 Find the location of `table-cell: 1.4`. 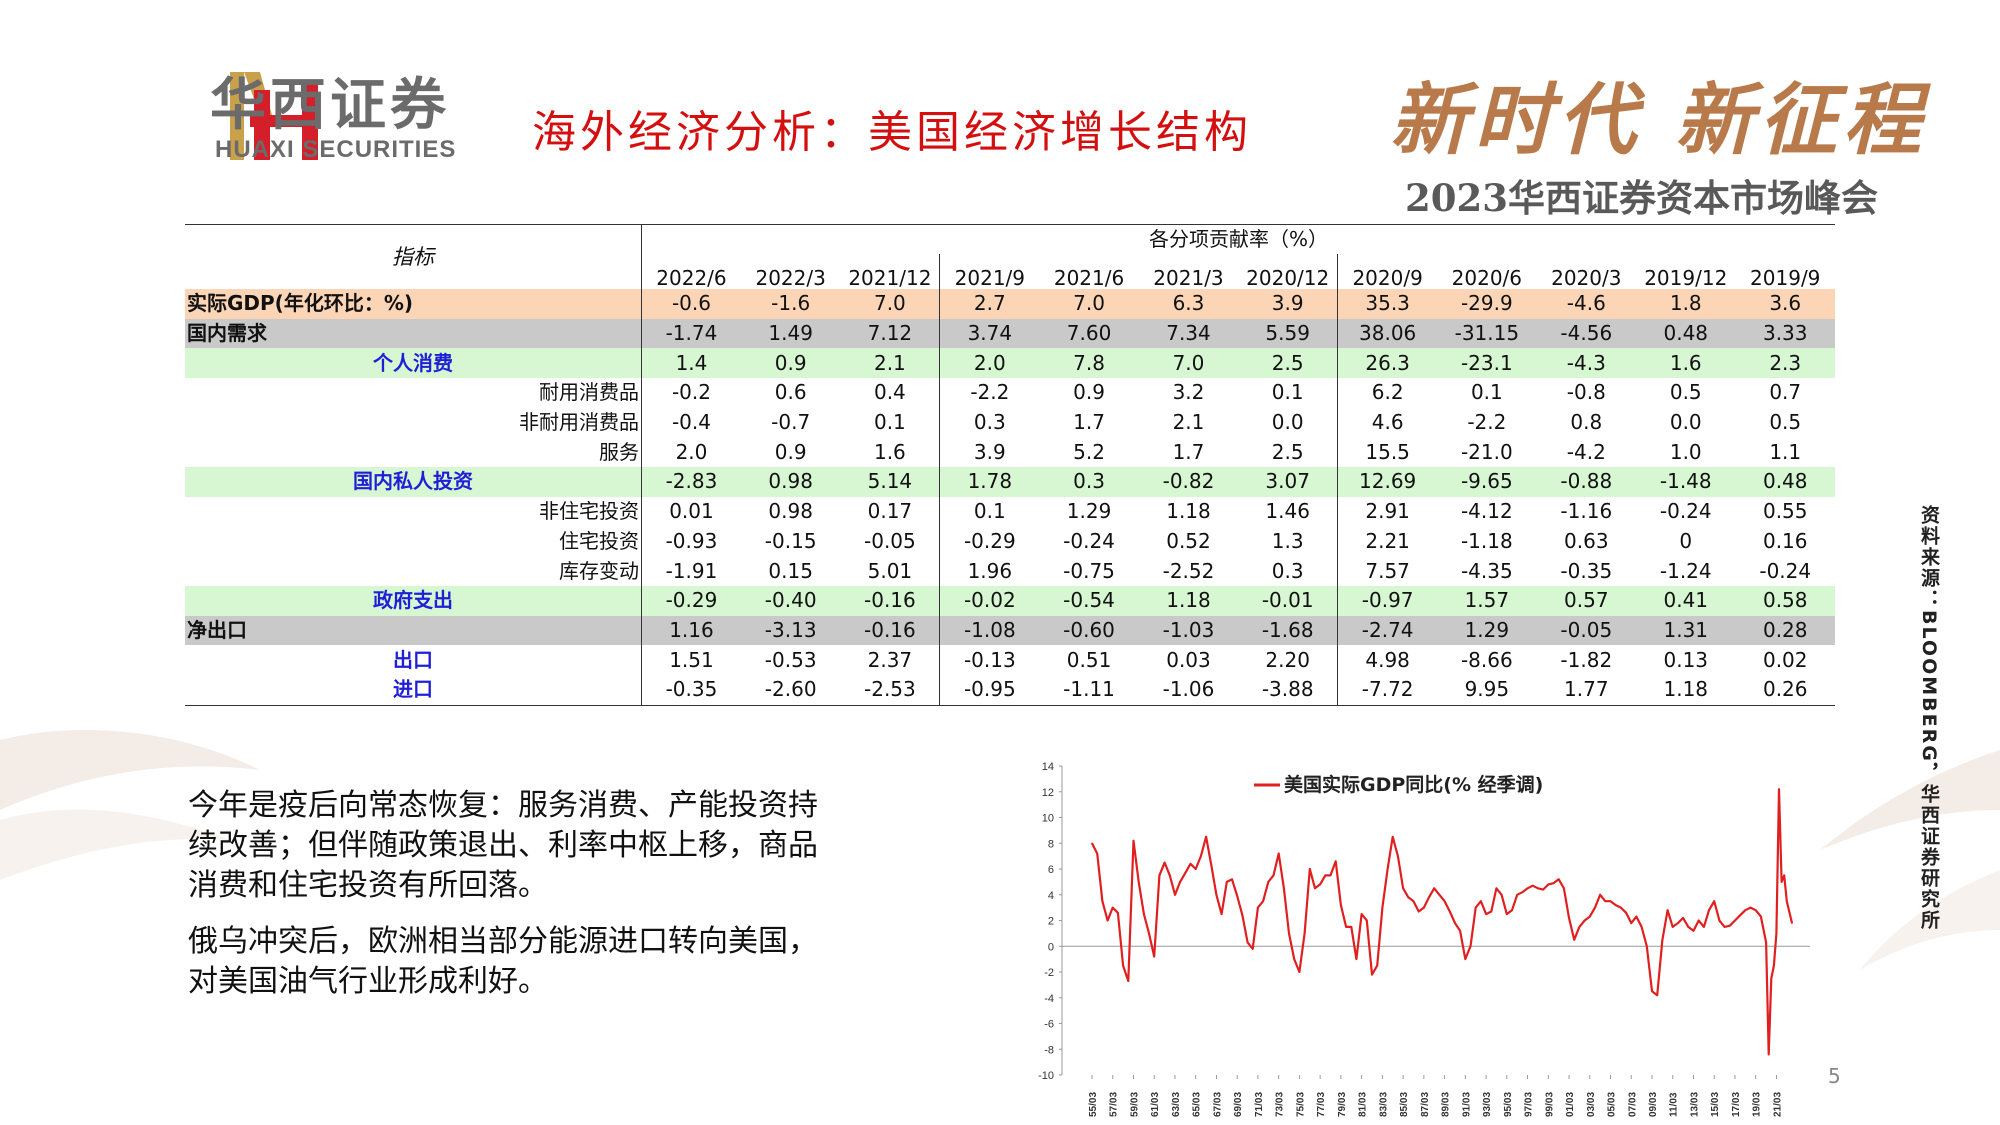

table-cell: 1.4 is located at coordinates (690, 363).